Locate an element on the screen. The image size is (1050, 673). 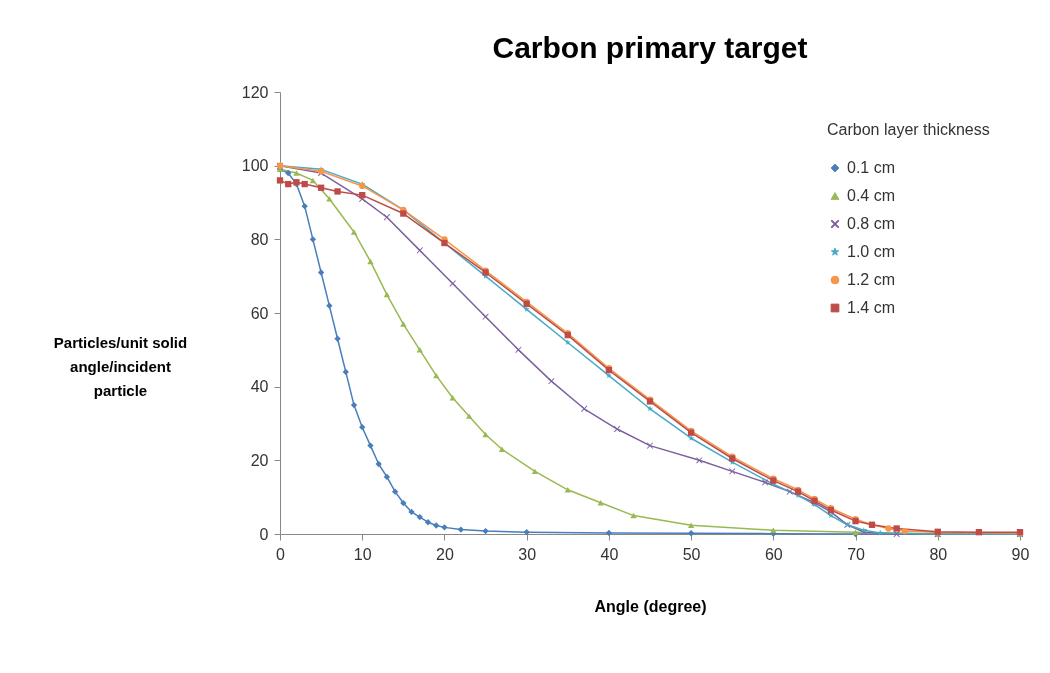
legend-label: 0.4 cm is located at coordinates (871, 195).